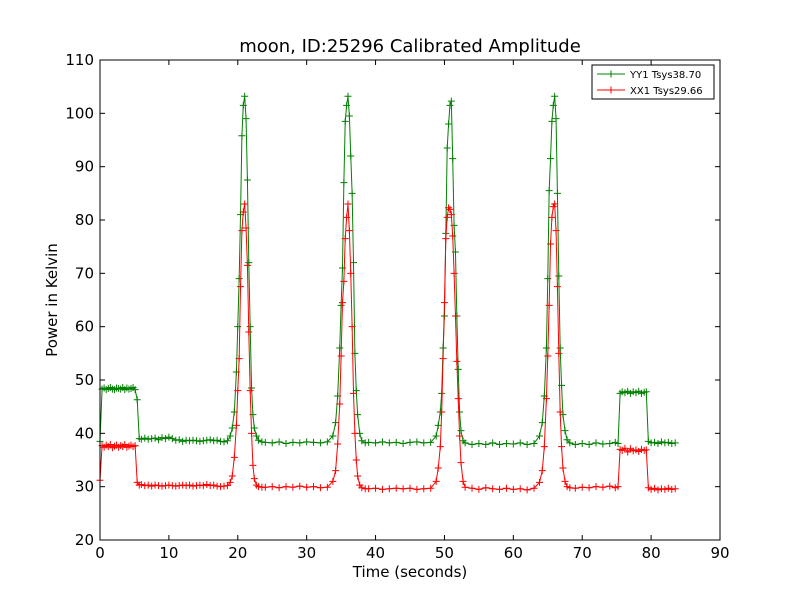 Image resolution: width=800 pixels, height=600 pixels. I want to click on legend: YY1 Tsys38.70 XX1 Tsys29.66, so click(653, 82).